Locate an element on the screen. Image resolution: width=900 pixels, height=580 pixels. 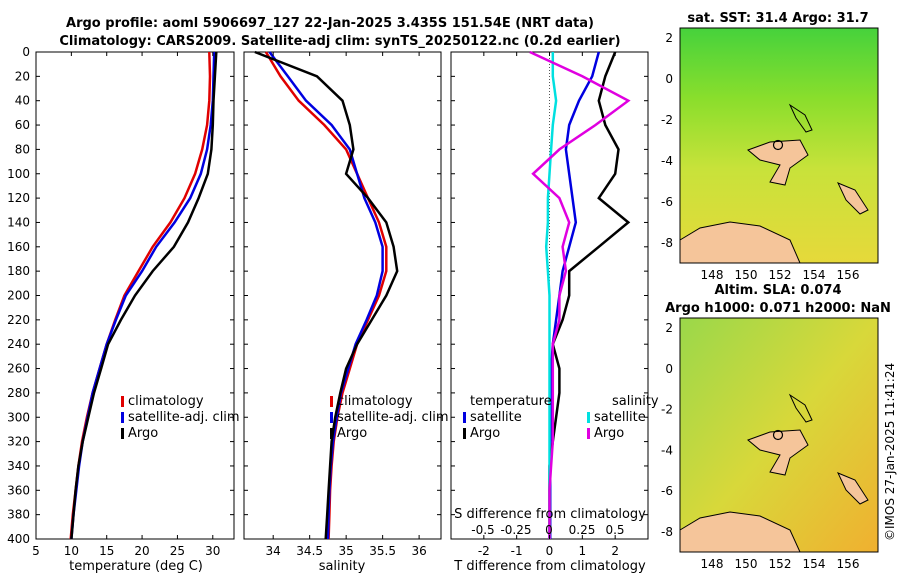
sla-map-title1: Altim. SLA: 0.074 is located at coordinates (778, 290).